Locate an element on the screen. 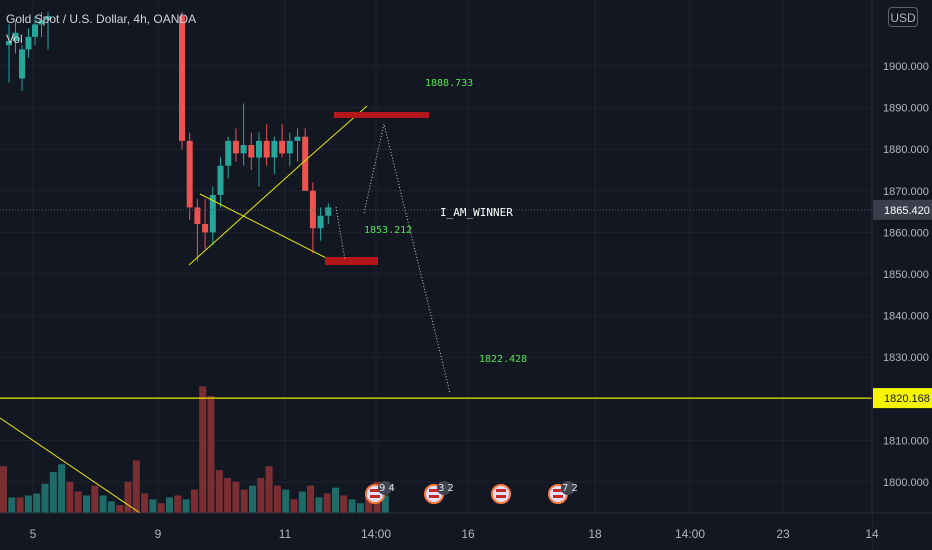  badge-count: 3 2 is located at coordinates (446, 488).